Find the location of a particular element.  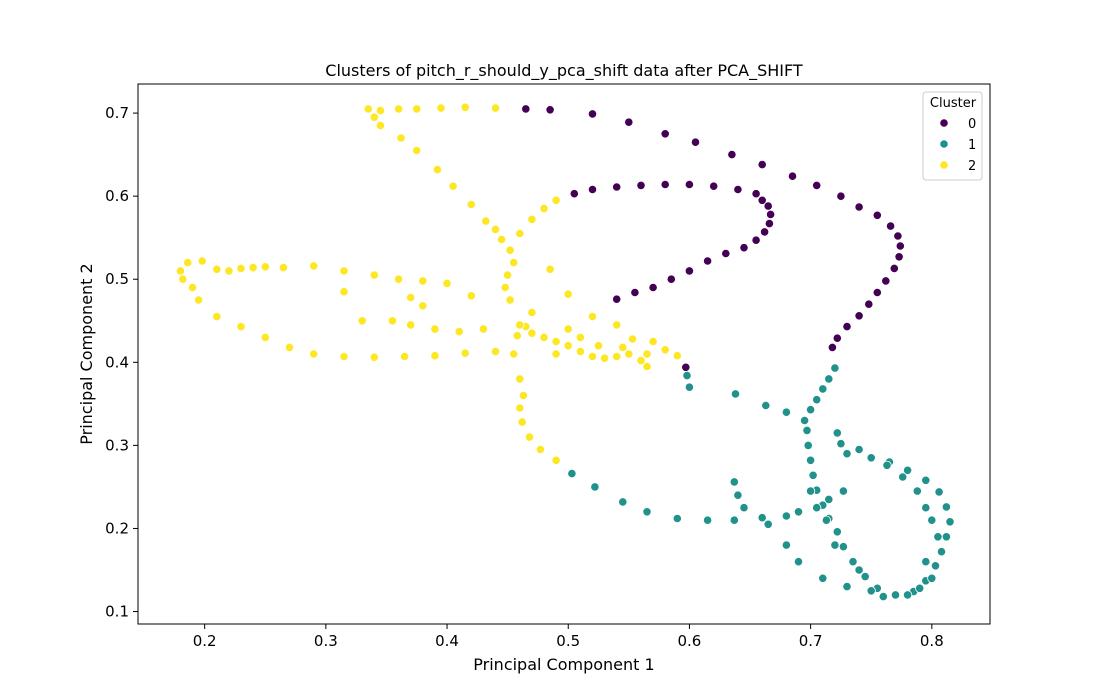

x-tick-label: 0.8 is located at coordinates (932, 641).